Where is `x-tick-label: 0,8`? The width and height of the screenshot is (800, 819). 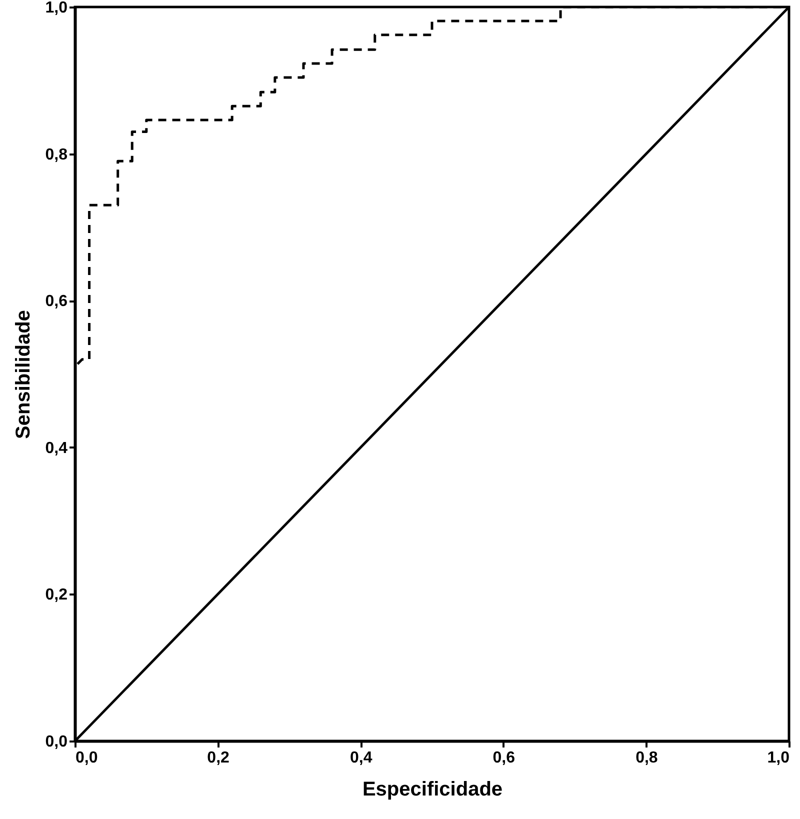
x-tick-label: 0,8 is located at coordinates (647, 758).